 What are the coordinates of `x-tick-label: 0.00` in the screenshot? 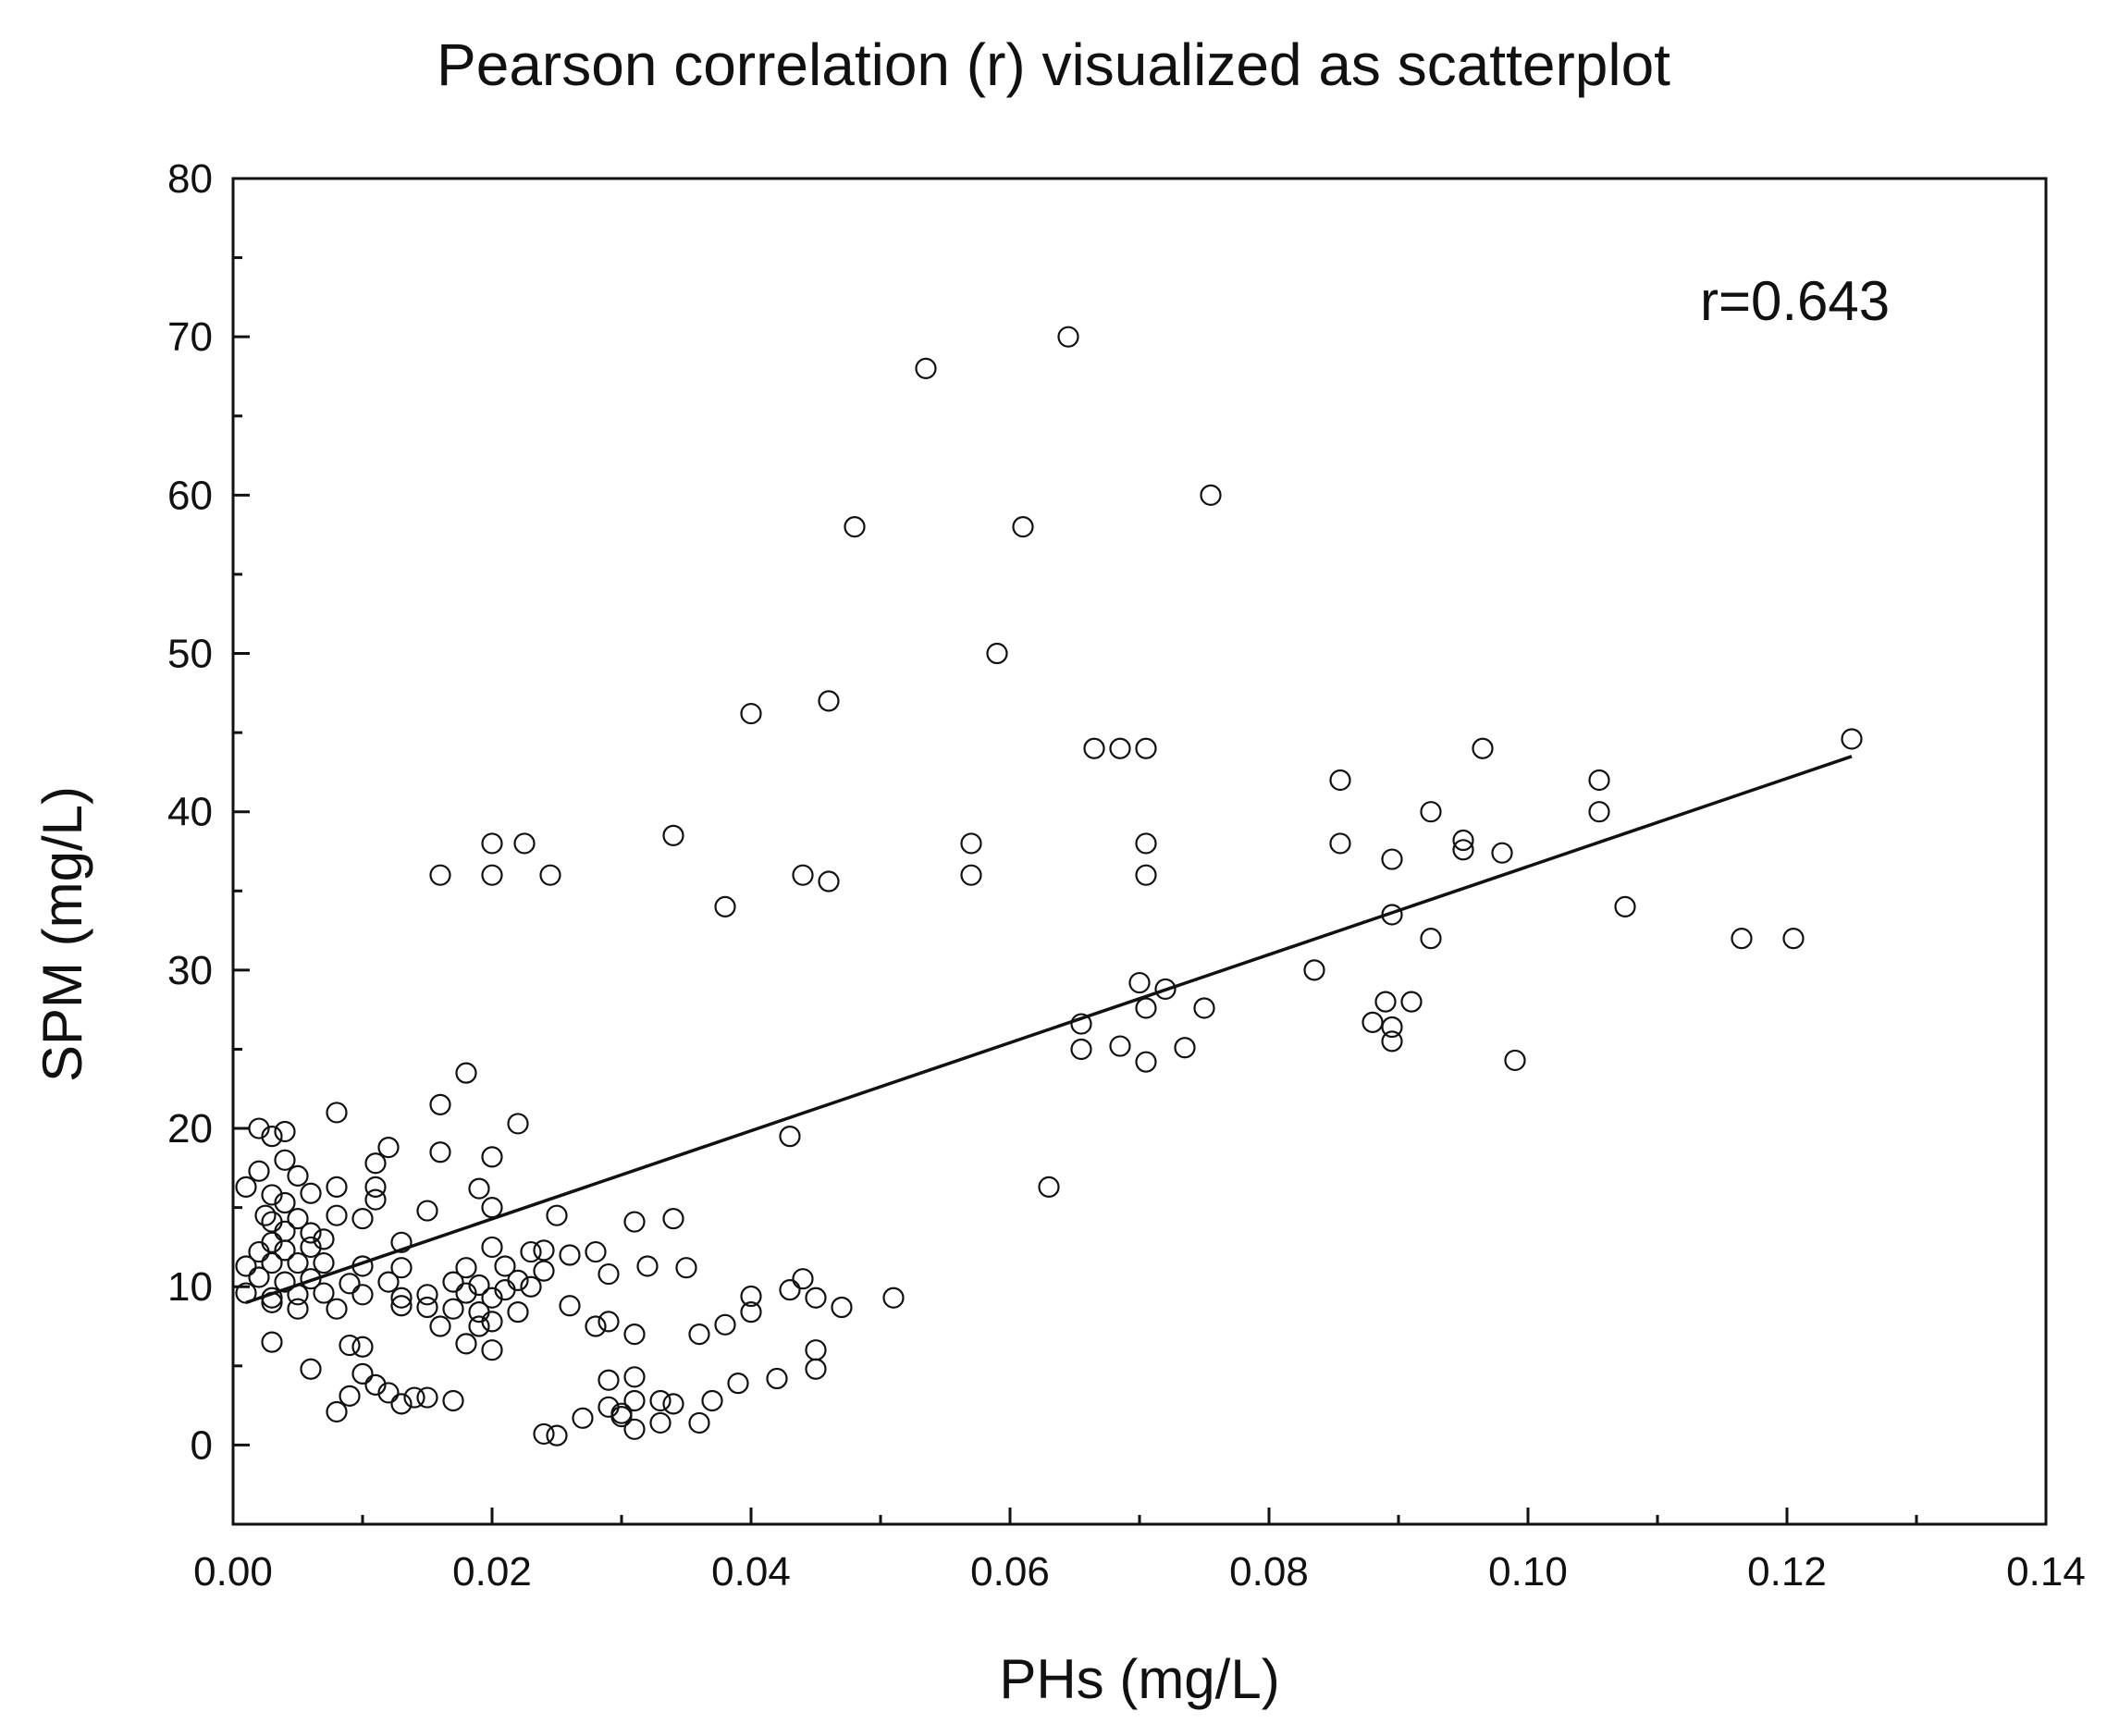 It's located at (233, 1571).